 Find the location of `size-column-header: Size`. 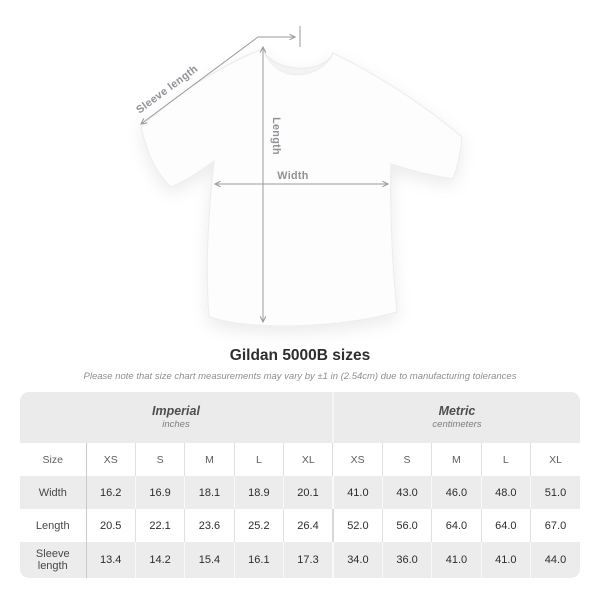

size-column-header: Size is located at coordinates (52, 459).